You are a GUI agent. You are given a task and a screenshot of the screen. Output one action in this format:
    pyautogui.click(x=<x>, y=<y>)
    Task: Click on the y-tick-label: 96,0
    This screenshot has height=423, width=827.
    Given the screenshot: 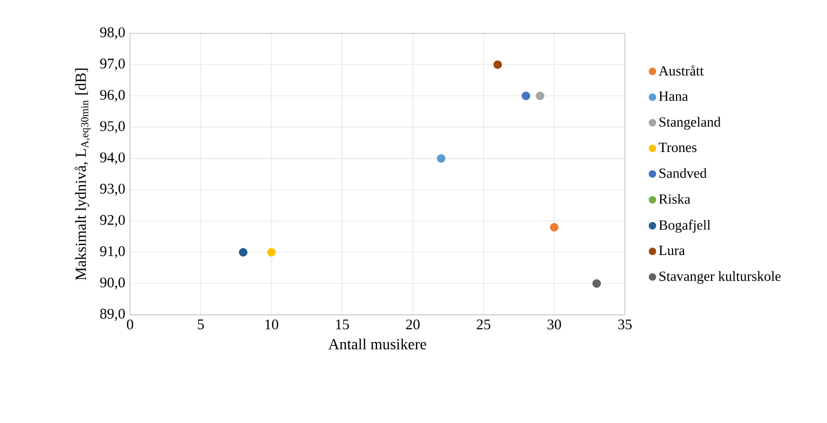 What is the action you would take?
    pyautogui.click(x=112, y=96)
    